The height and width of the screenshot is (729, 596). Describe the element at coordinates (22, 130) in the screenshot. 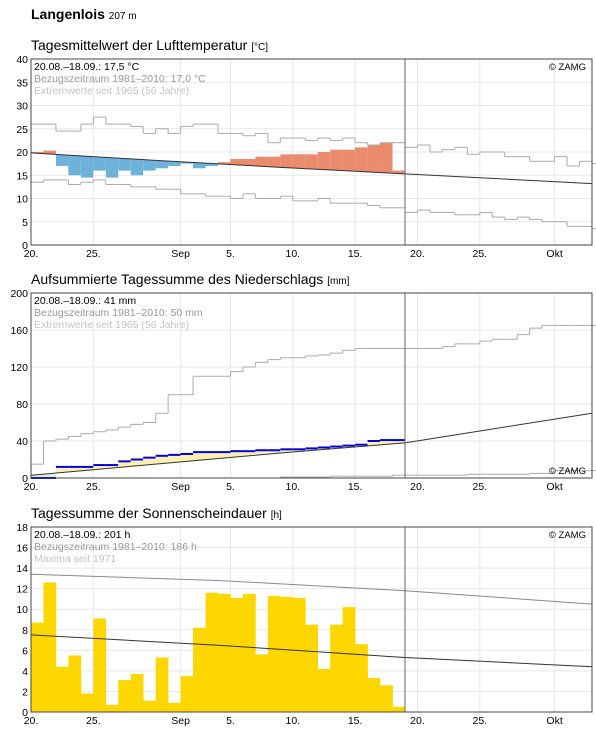

I see `y-tick-label: 25` at that location.